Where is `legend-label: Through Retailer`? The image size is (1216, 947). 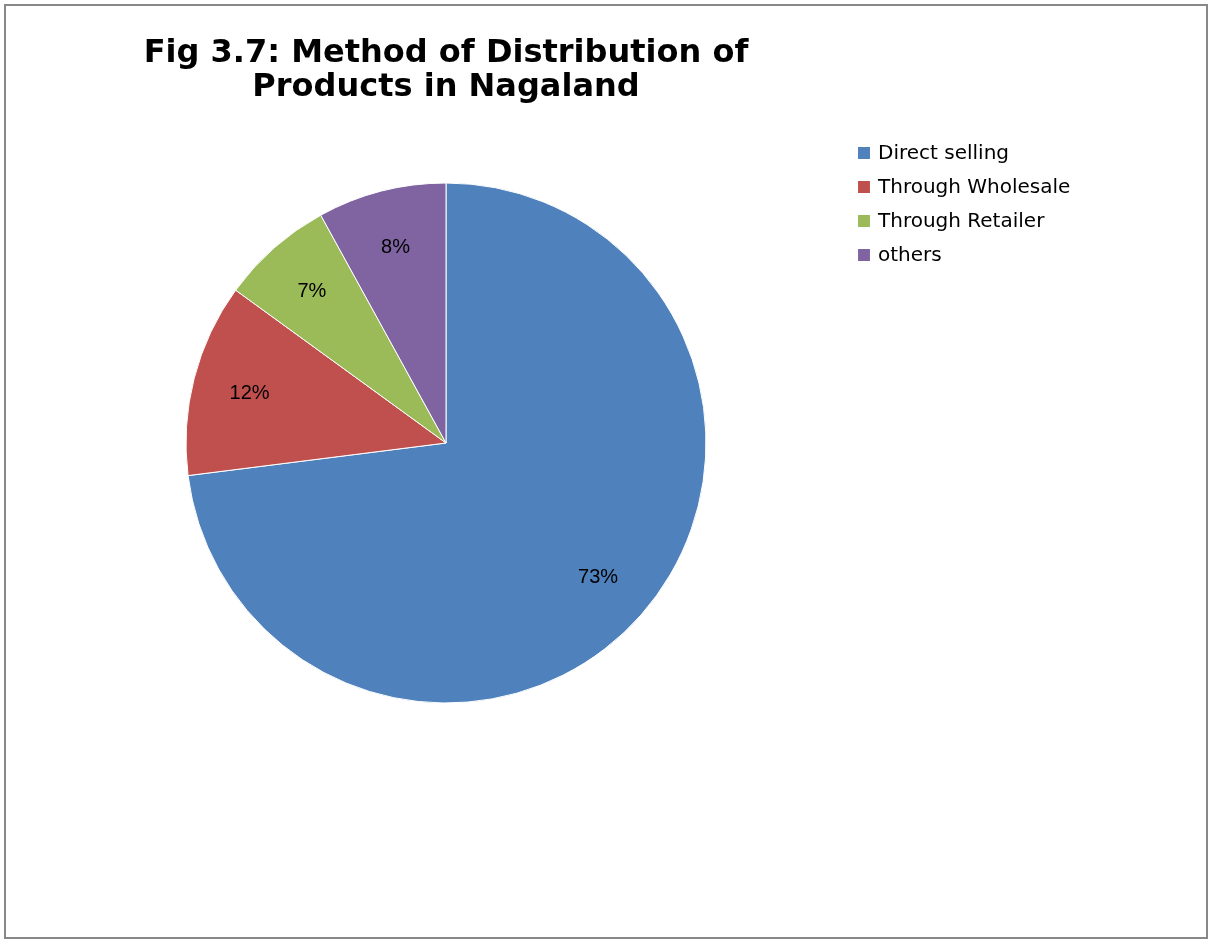 legend-label: Through Retailer is located at coordinates (961, 220).